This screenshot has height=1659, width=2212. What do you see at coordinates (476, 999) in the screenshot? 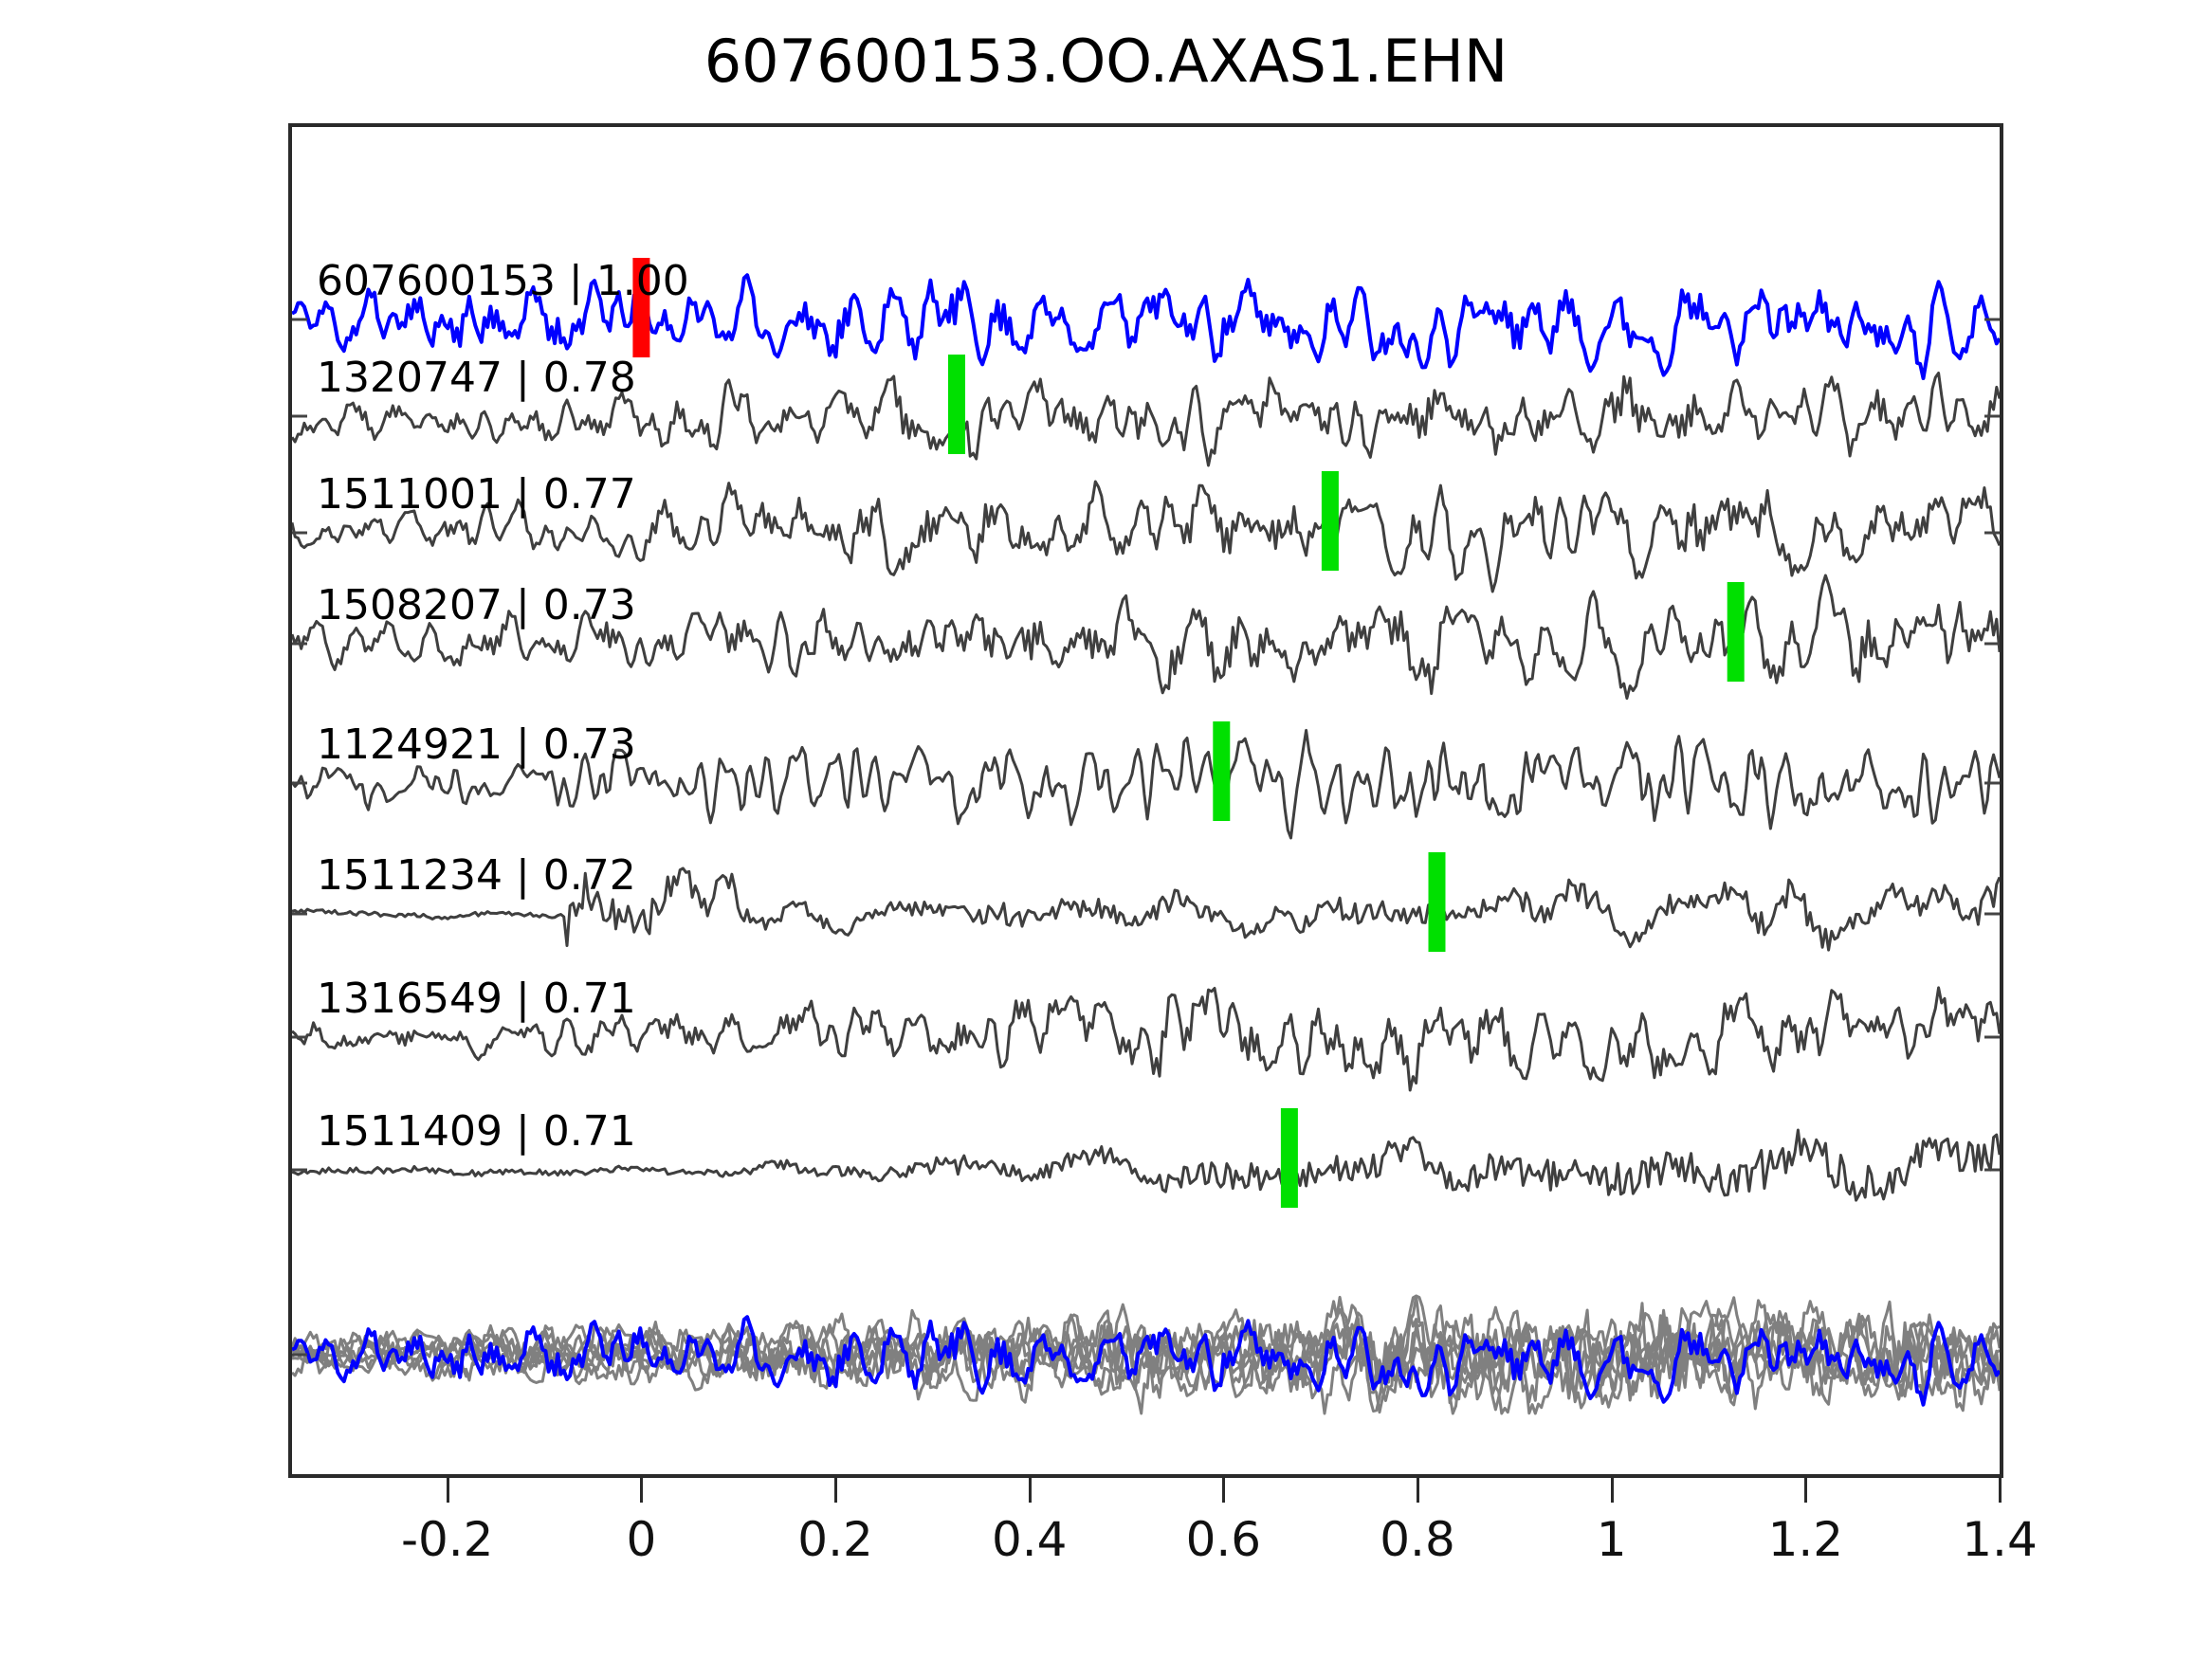
I see `trace-label: 1316549 | 0.71` at bounding box center [476, 999].